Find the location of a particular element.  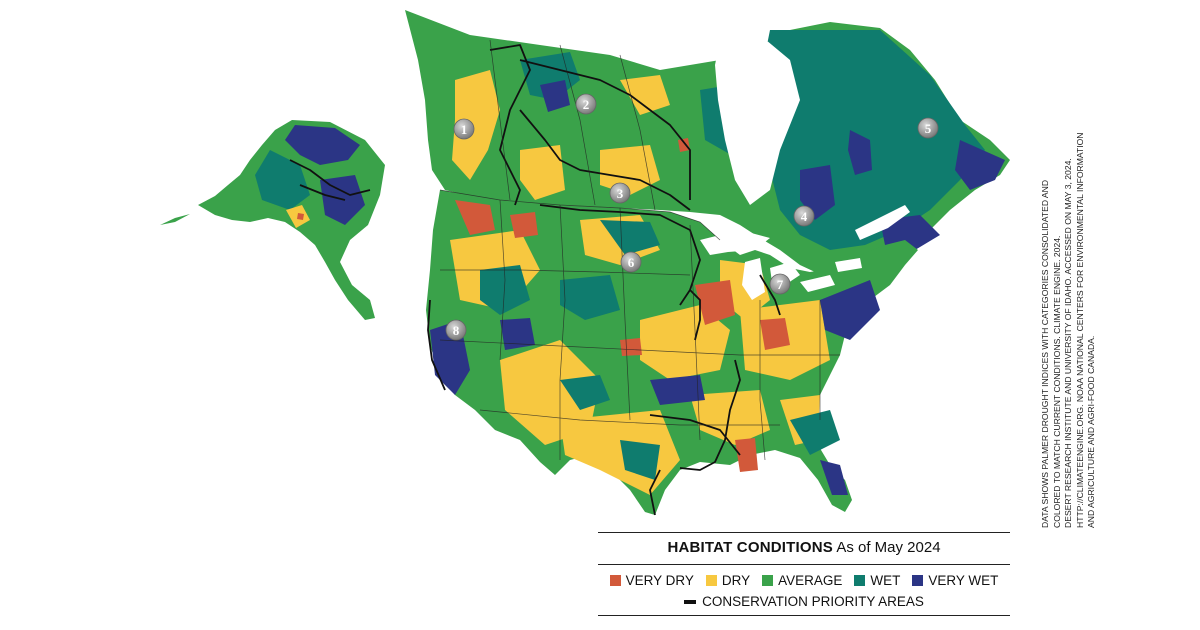

legend-item-very-dry: VERY DRY is located at coordinates (651, 580).